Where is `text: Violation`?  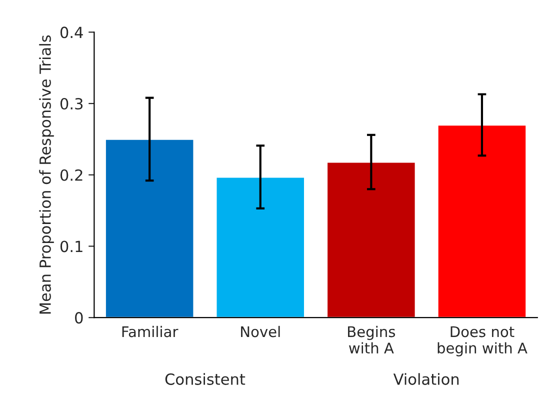
text: Violation is located at coordinates (426, 379).